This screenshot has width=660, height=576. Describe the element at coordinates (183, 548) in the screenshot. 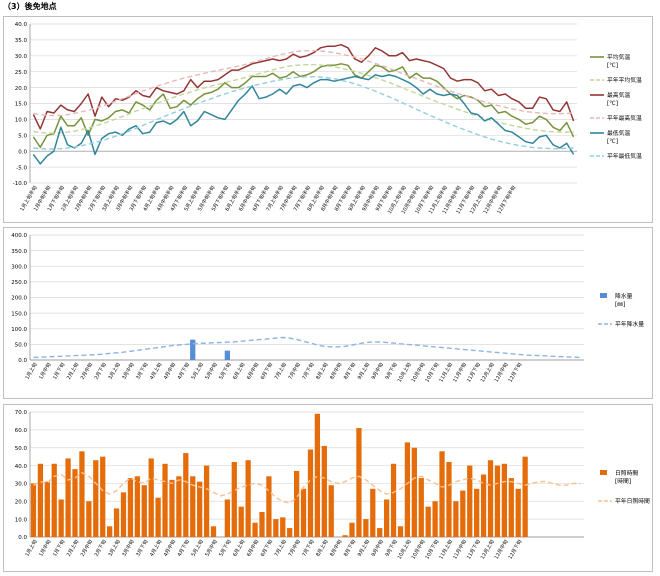

I see `x-tick-label: 4月下旬` at that location.